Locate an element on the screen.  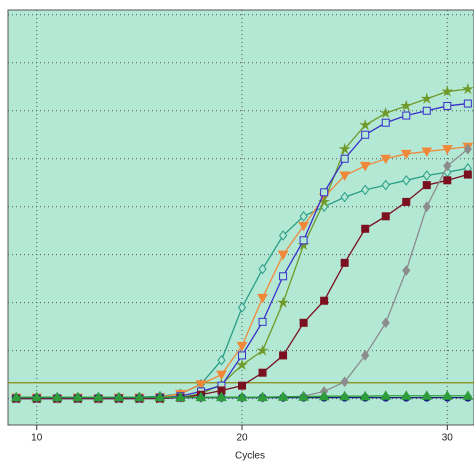
x-tick-label: 10 is located at coordinates (37, 438).